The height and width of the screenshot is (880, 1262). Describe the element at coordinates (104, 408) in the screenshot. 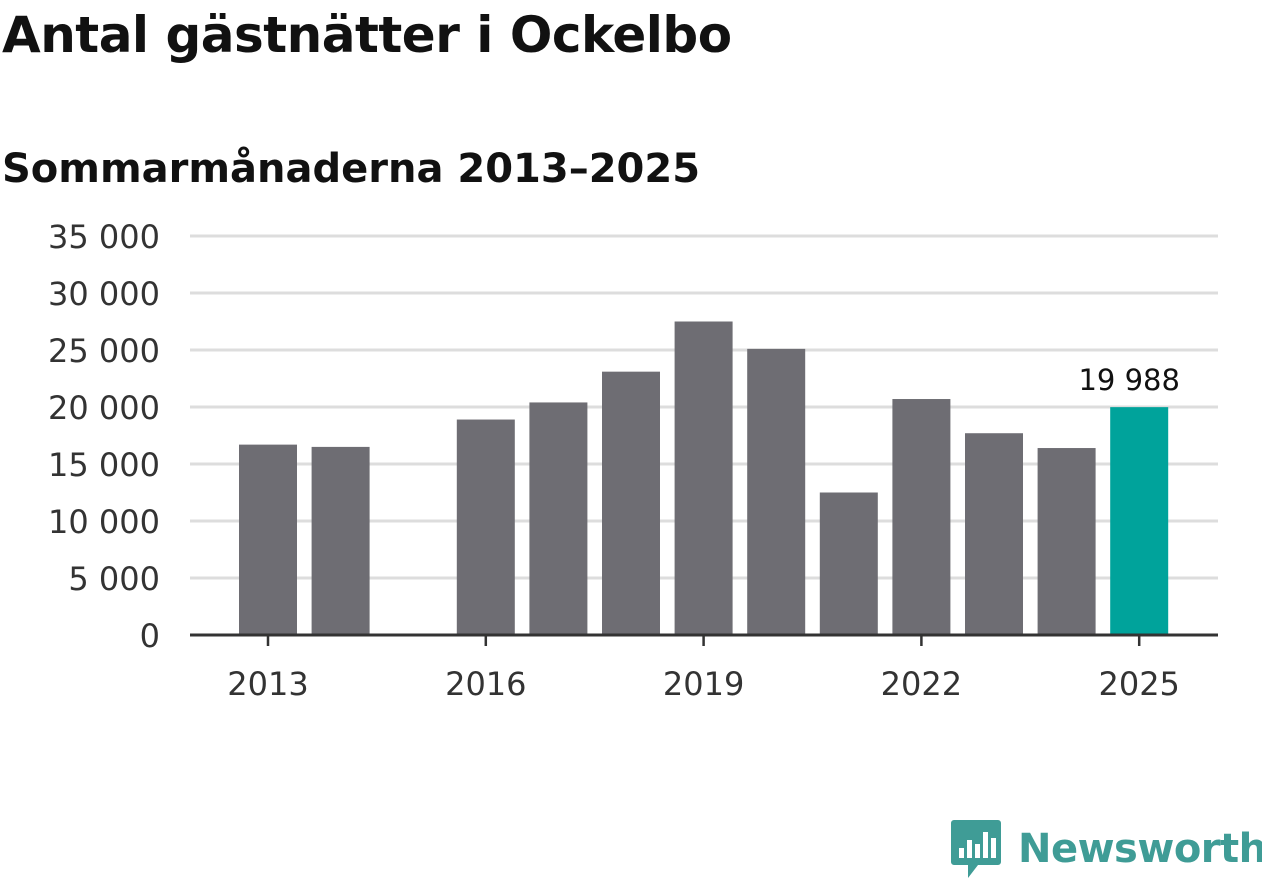

I see `y-tick-label: 20 000` at that location.